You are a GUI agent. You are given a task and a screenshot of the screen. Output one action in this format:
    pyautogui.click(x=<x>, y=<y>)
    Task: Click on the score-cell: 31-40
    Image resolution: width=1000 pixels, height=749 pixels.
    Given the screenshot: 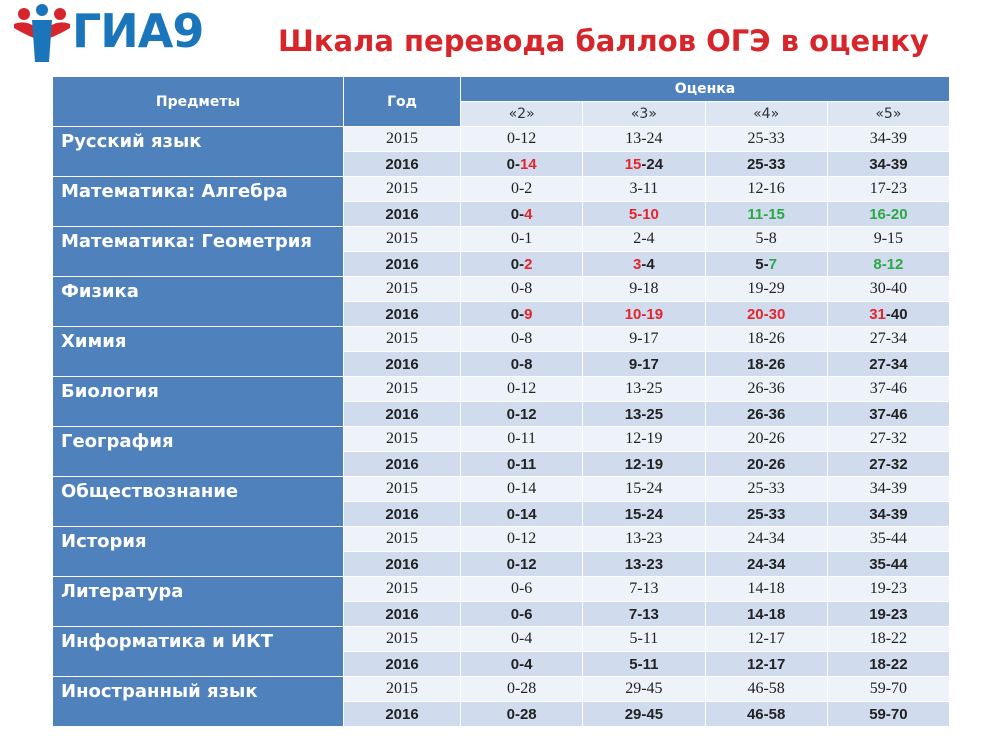 What is the action you would take?
    pyautogui.click(x=888, y=314)
    